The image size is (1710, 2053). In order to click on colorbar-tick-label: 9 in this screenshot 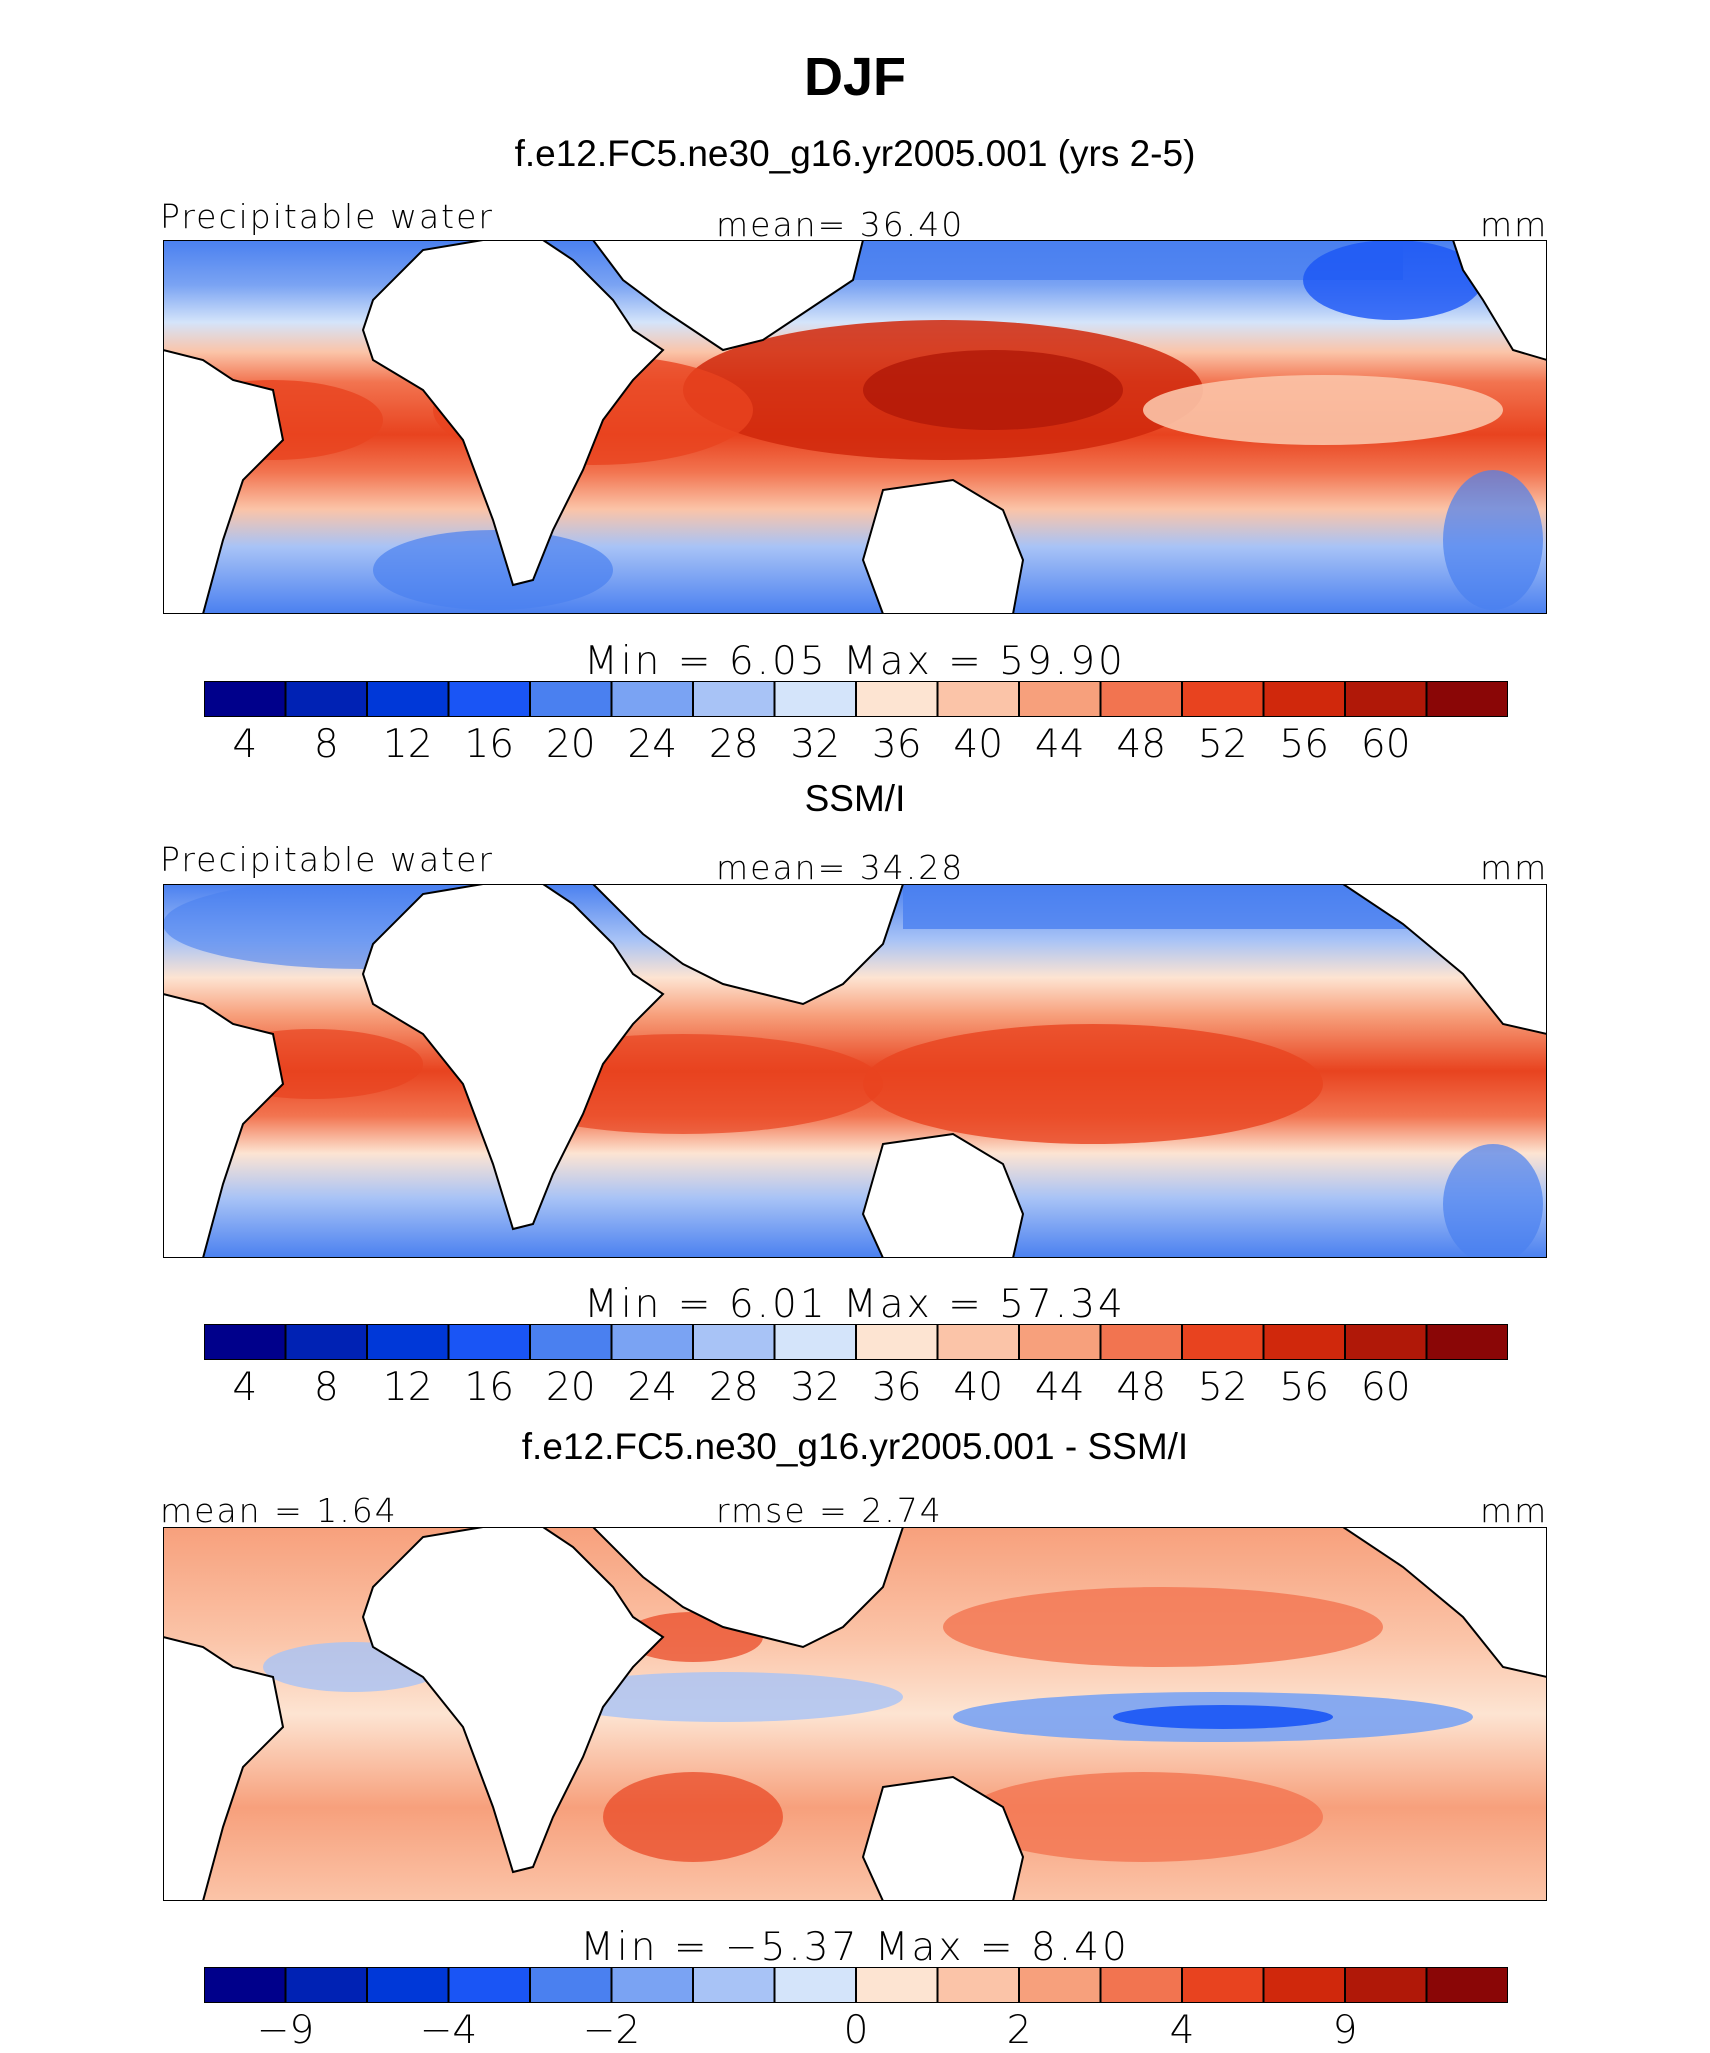, I will do `click(1345, 2030)`.